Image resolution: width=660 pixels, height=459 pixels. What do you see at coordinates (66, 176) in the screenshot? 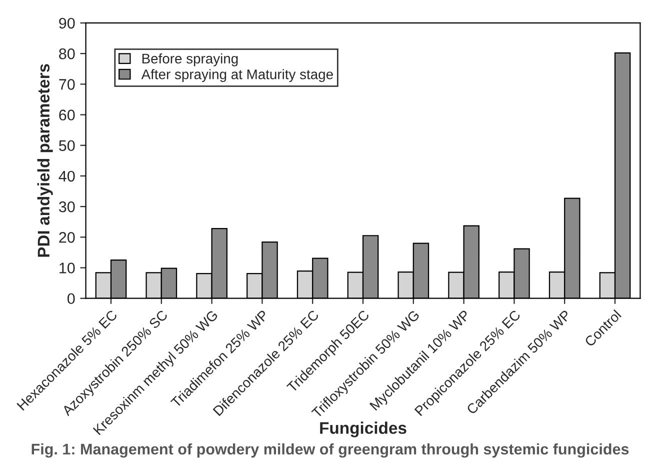
I see `y-tick-label: 40` at bounding box center [66, 176].